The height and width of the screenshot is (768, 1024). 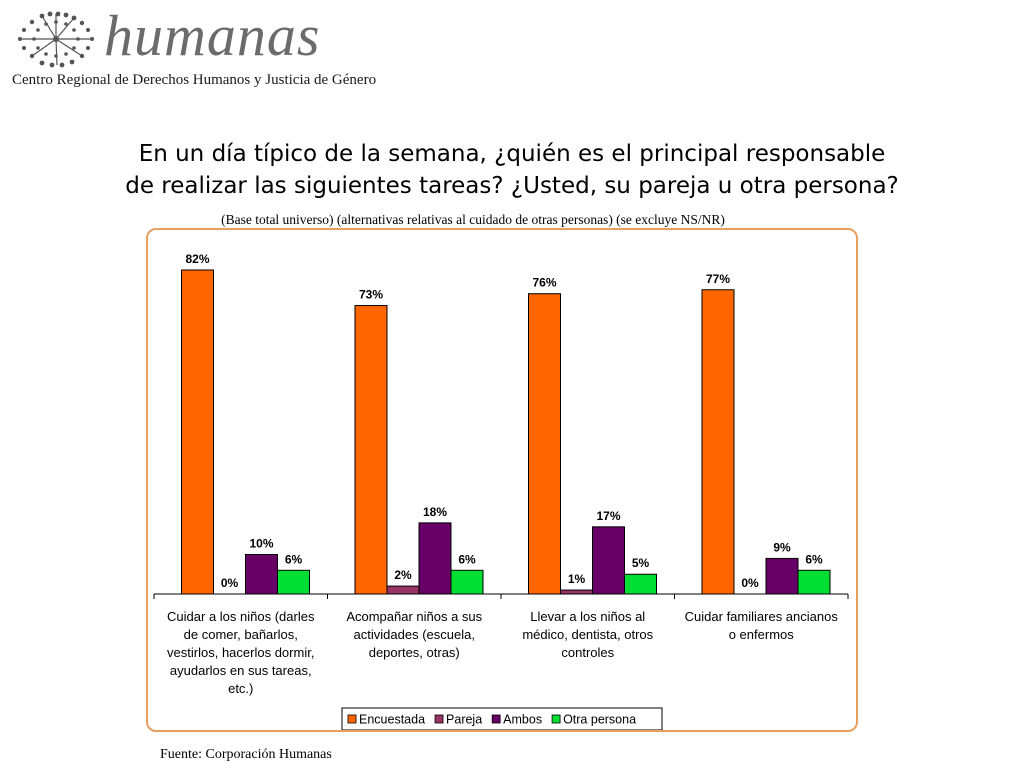 I want to click on data-label: 18%, so click(x=435, y=512).